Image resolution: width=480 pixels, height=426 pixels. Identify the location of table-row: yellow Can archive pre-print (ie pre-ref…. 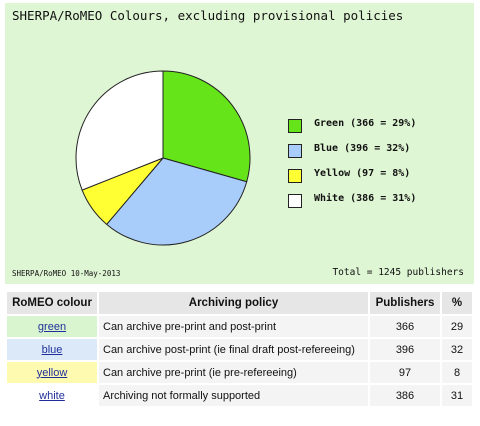
(239, 372).